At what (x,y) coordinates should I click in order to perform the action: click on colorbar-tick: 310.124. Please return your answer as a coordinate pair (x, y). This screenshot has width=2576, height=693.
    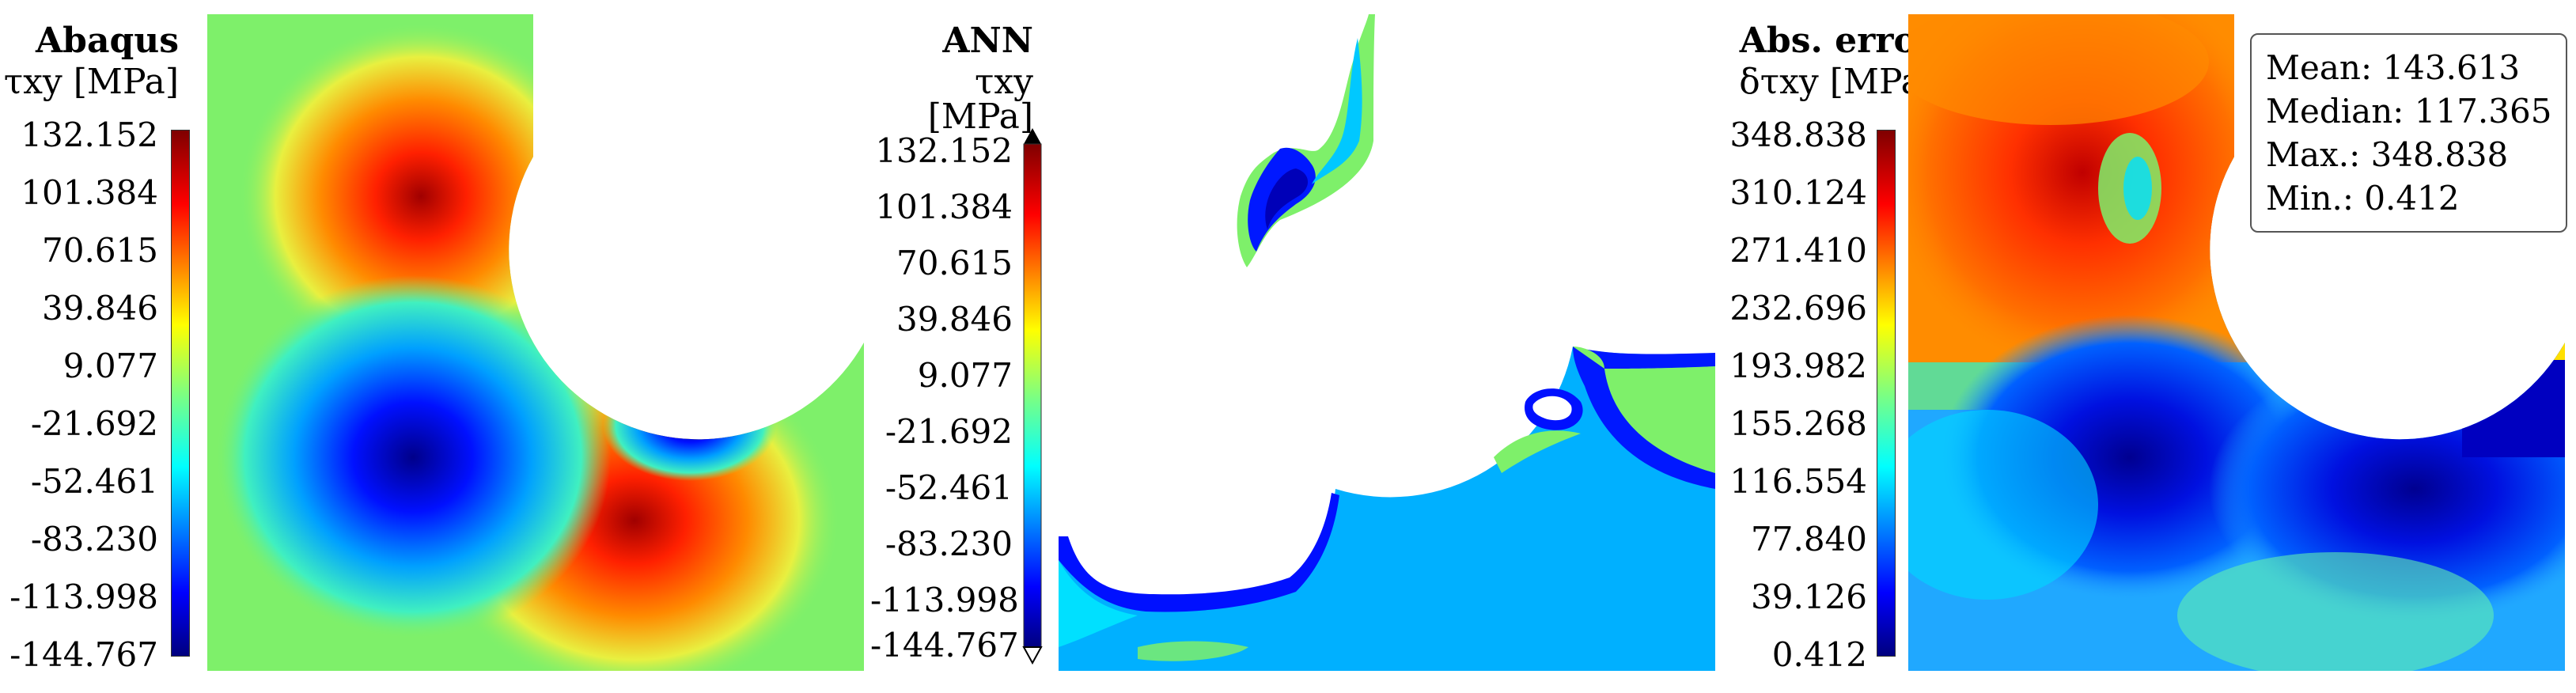
    Looking at the image, I should click on (1798, 193).